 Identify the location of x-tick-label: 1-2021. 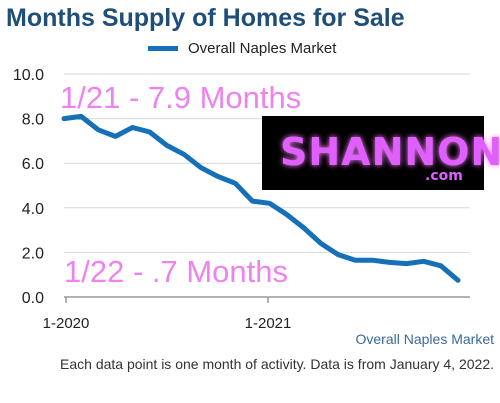
(268, 323).